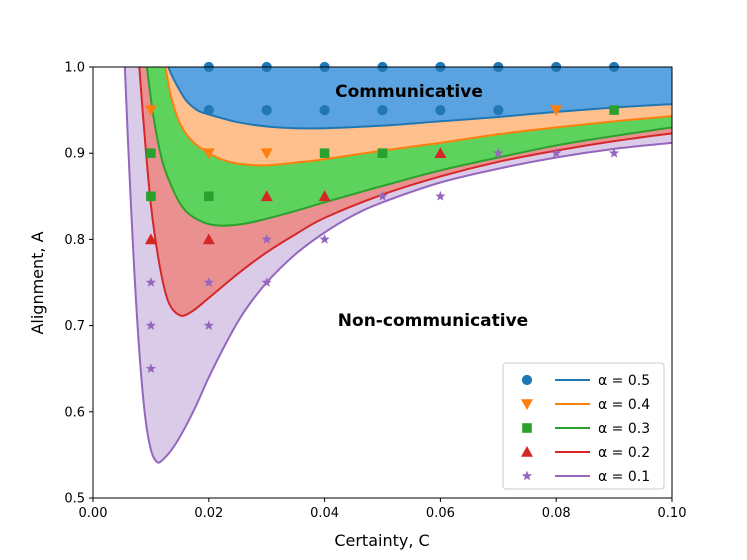  Describe the element at coordinates (672, 513) in the screenshot. I see `x-tick-label-5: 0.10` at that location.